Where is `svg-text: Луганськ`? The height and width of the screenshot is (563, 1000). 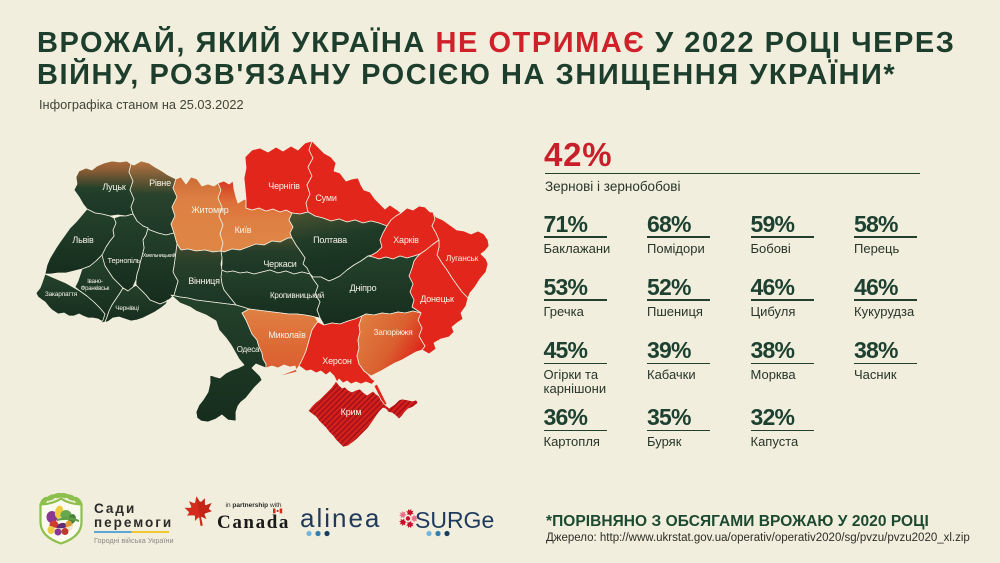 svg-text: Луганськ is located at coordinates (462, 258).